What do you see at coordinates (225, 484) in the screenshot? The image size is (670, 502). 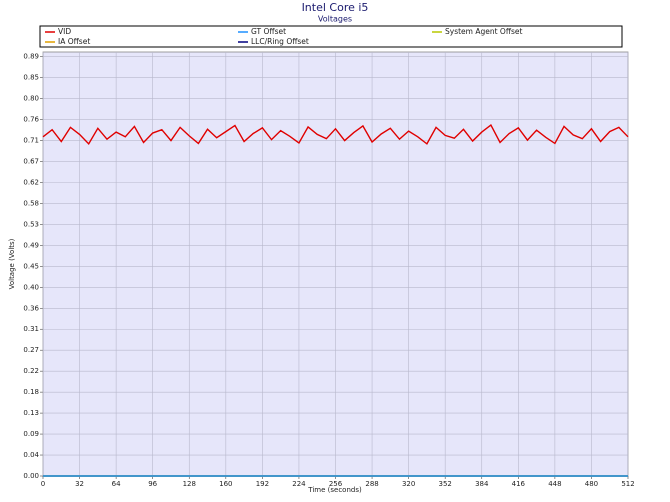 I see `x-tick-label: 160` at bounding box center [225, 484].